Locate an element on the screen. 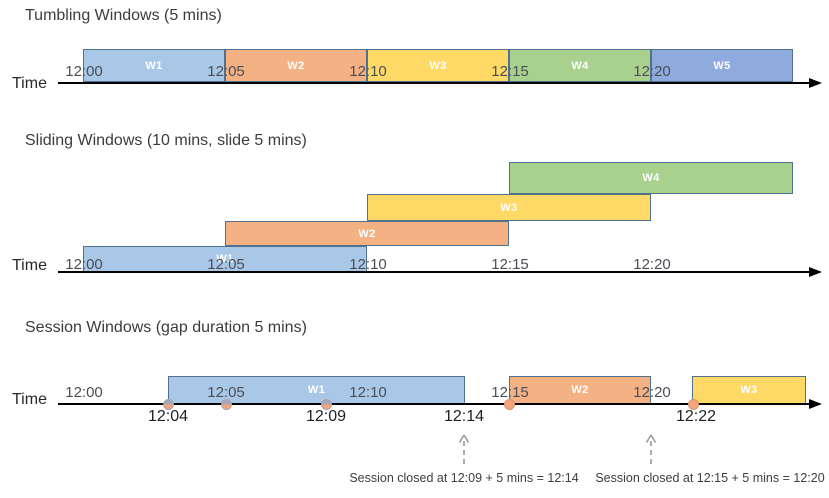 The width and height of the screenshot is (829, 498). sliding-window-w3: W3 is located at coordinates (509, 207).